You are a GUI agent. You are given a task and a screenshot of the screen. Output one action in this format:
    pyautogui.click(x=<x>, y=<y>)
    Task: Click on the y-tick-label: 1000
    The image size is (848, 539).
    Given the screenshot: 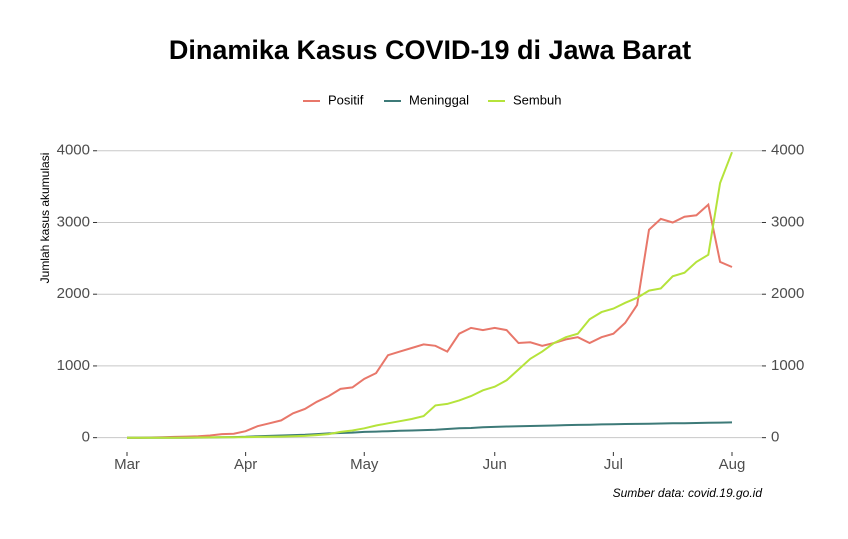 What is the action you would take?
    pyautogui.click(x=73, y=365)
    